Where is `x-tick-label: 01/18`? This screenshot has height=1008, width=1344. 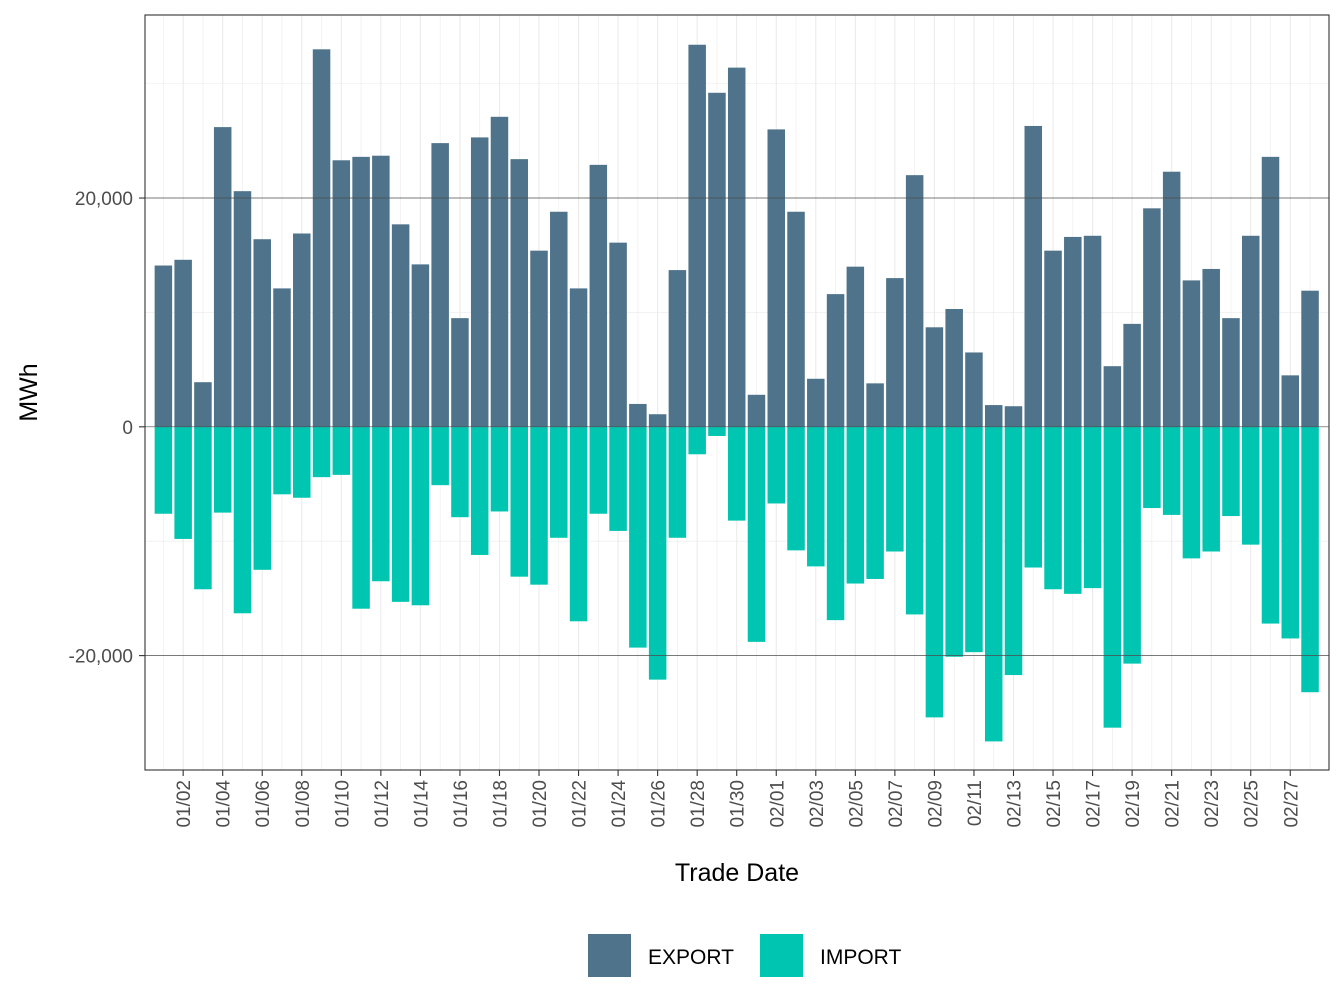 x-tick-label: 01/18 is located at coordinates (500, 804).